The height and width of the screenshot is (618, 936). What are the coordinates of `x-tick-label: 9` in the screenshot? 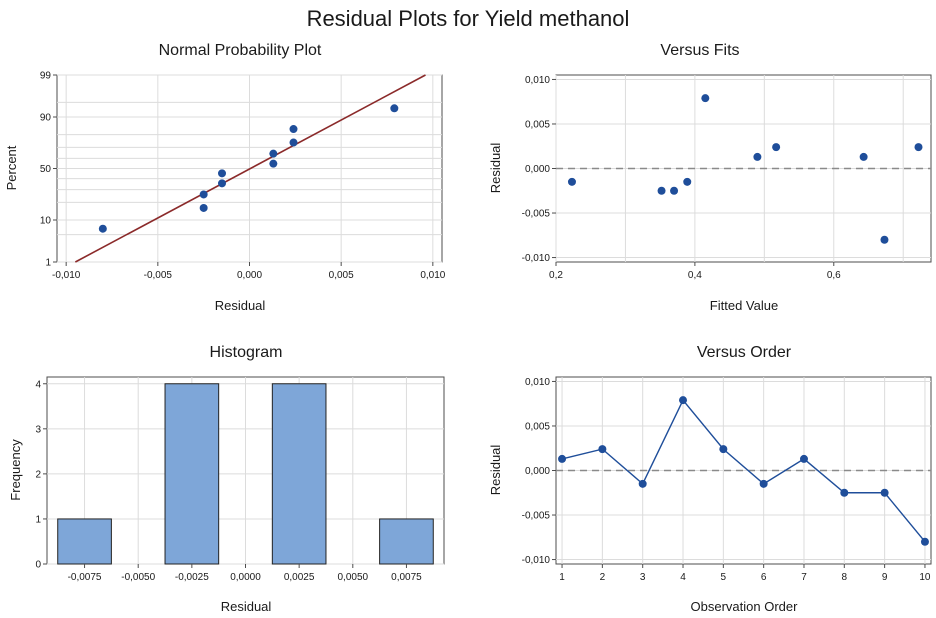 It's located at (885, 577).